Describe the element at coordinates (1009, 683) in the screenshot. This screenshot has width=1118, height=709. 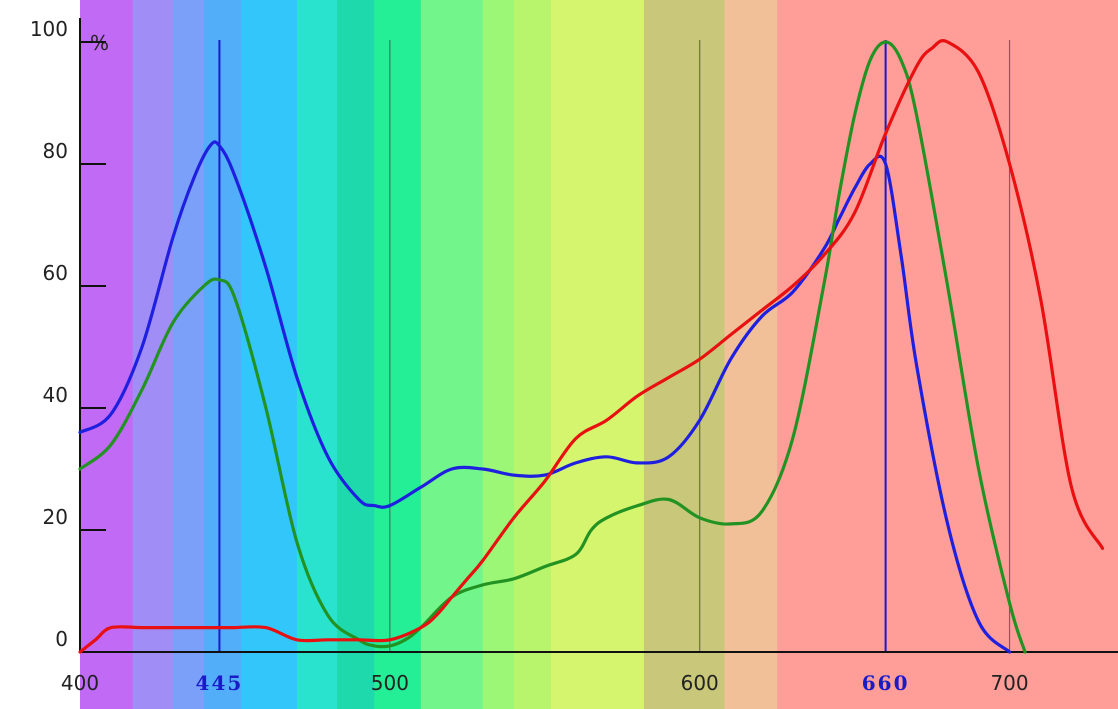
I see `x-tick-label: 700` at that location.